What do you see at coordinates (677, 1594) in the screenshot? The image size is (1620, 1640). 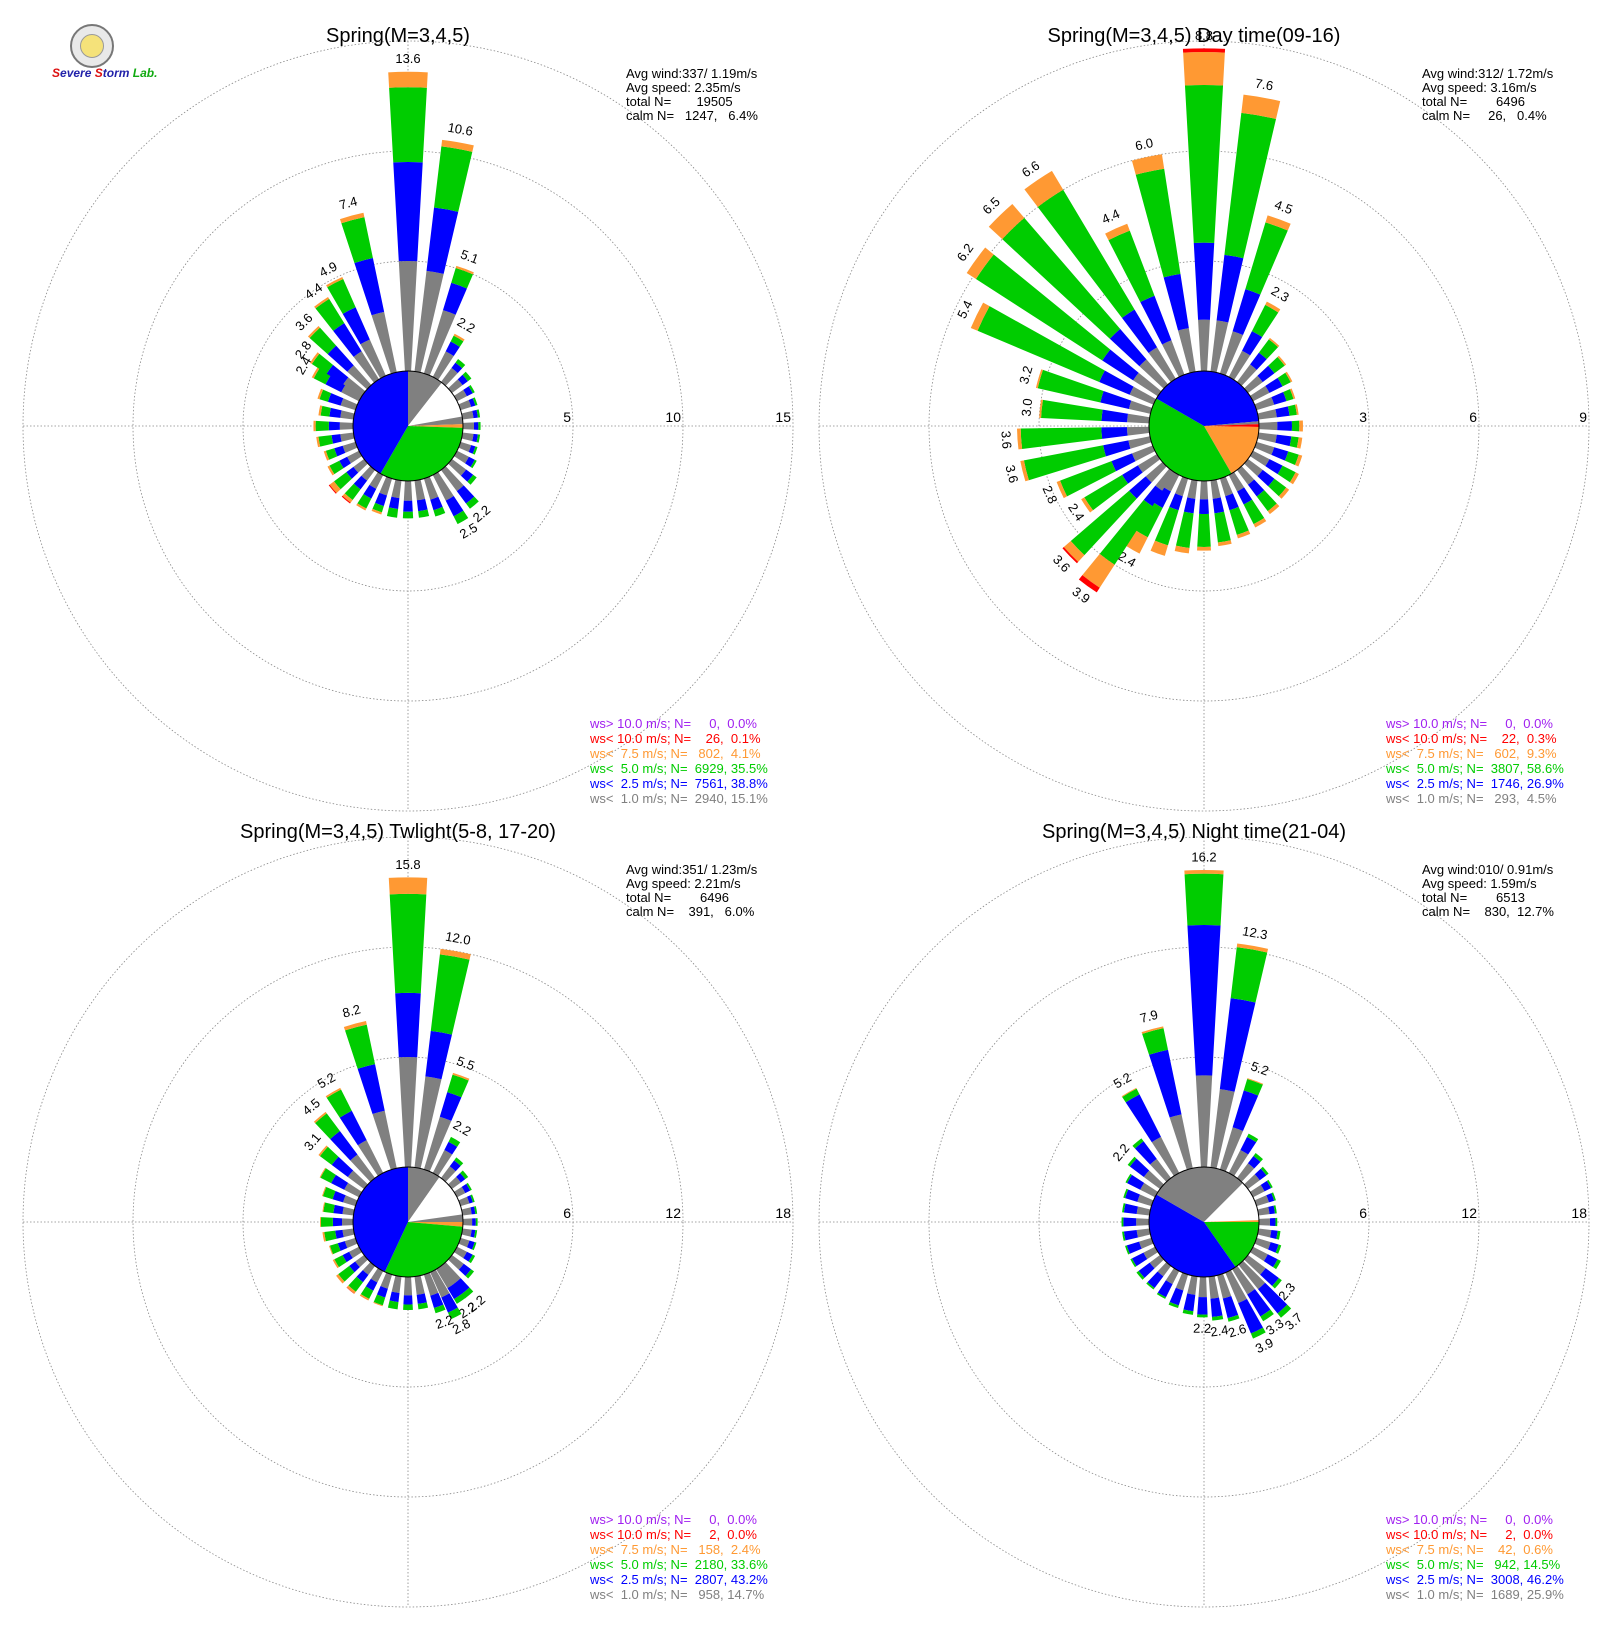 I see `legend-entry: ws< 1.0 m/s; N= 958, 14.7%` at bounding box center [677, 1594].